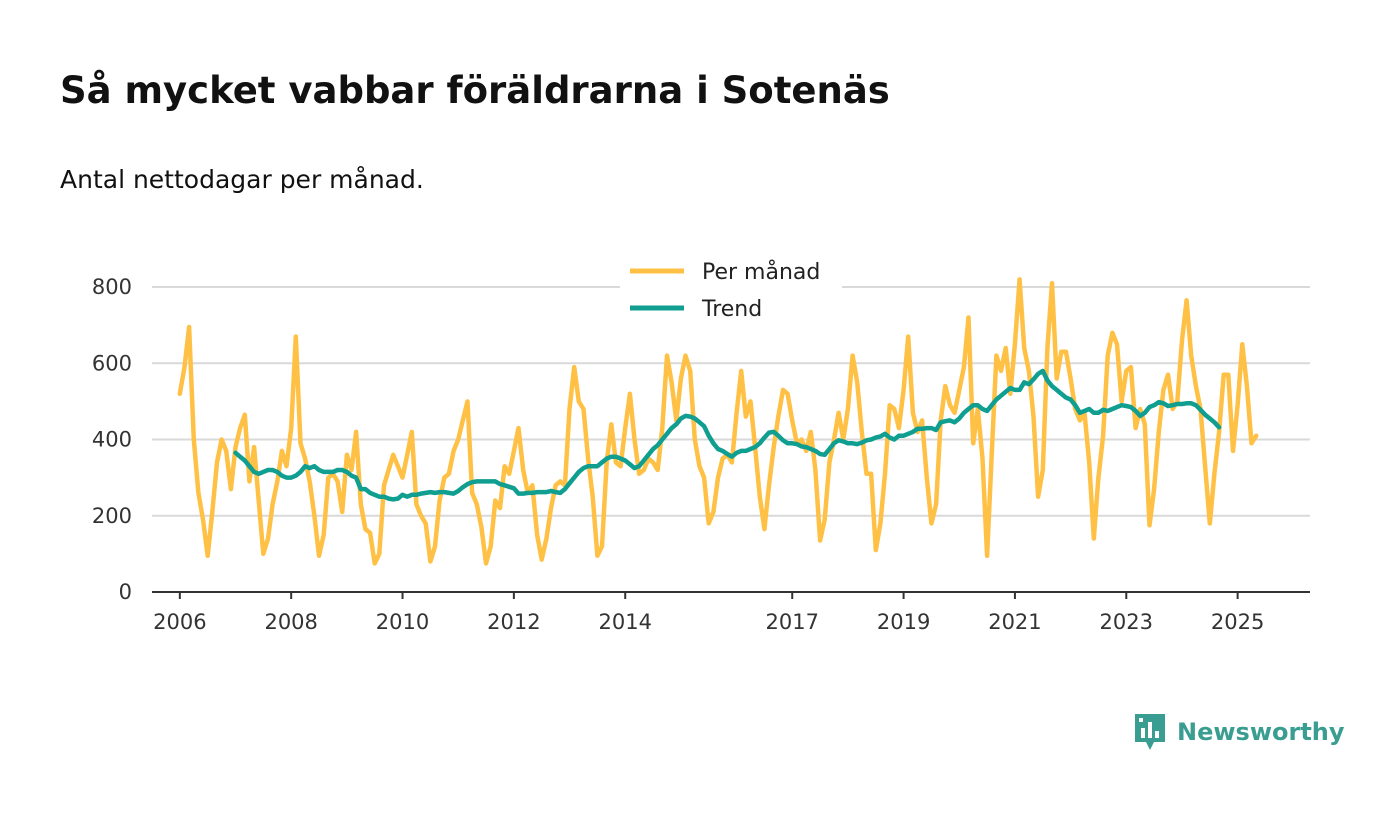 Image resolution: width=1400 pixels, height=813 pixels. I want to click on y-tick-label: 400, so click(112, 440).